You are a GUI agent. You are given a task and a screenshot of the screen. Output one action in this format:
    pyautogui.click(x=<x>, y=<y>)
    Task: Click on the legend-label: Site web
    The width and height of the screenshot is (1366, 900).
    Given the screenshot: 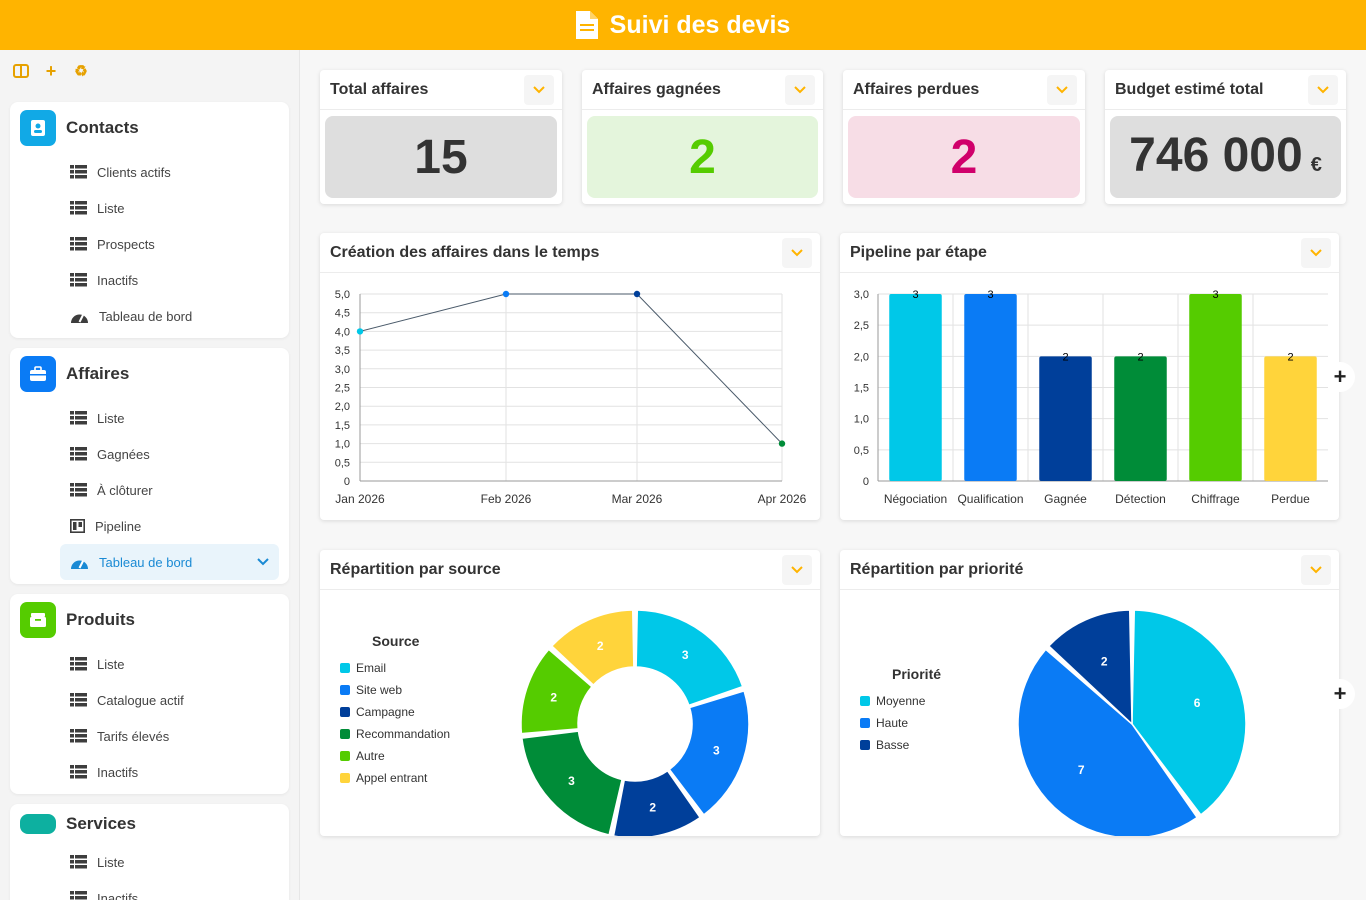 What is the action you would take?
    pyautogui.click(x=379, y=690)
    